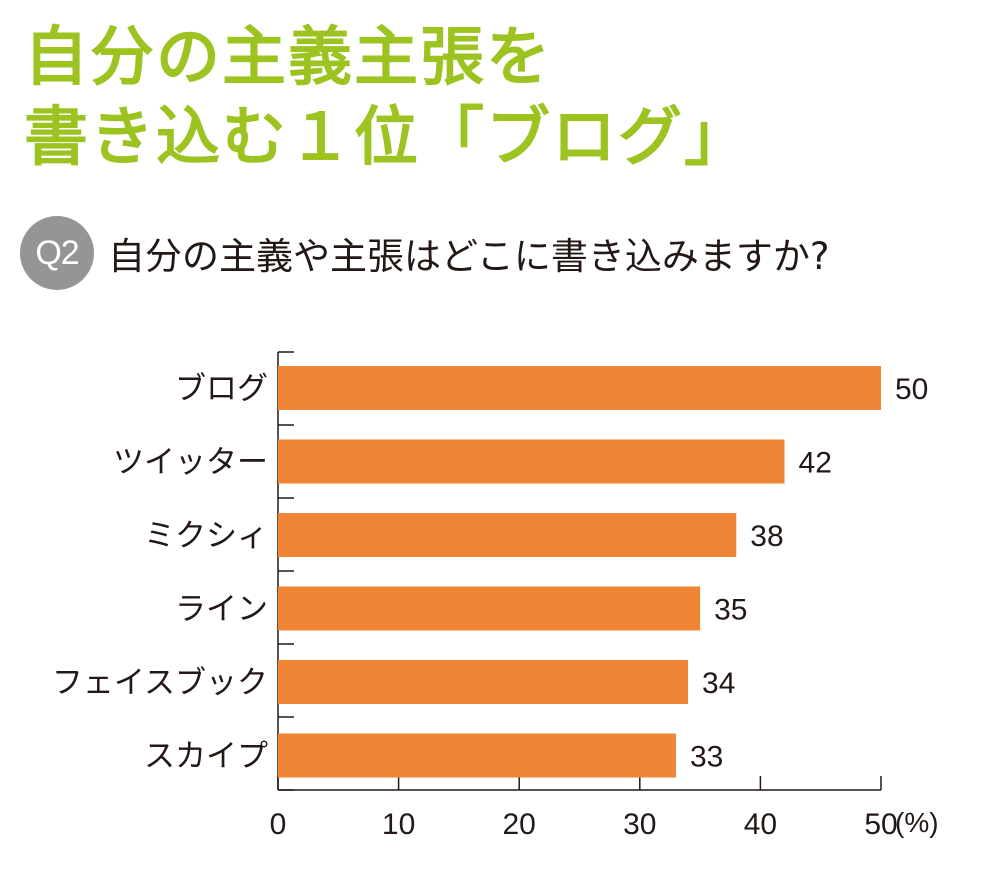 The width and height of the screenshot is (1000, 877). I want to click on x-tick-label: 40, so click(760, 824).